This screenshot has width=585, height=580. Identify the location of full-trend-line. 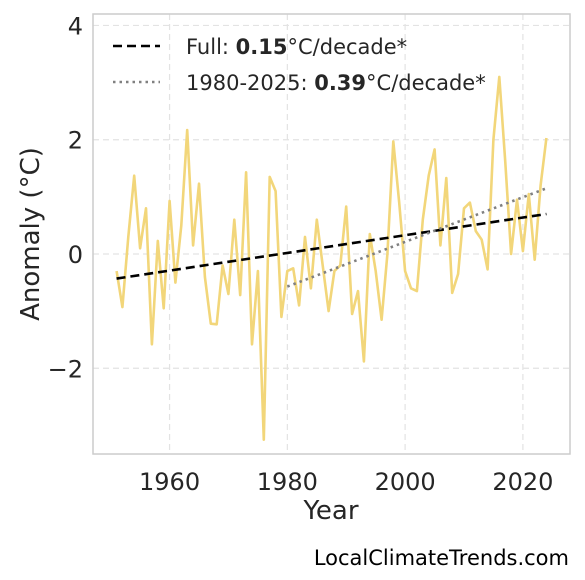
(331, 246).